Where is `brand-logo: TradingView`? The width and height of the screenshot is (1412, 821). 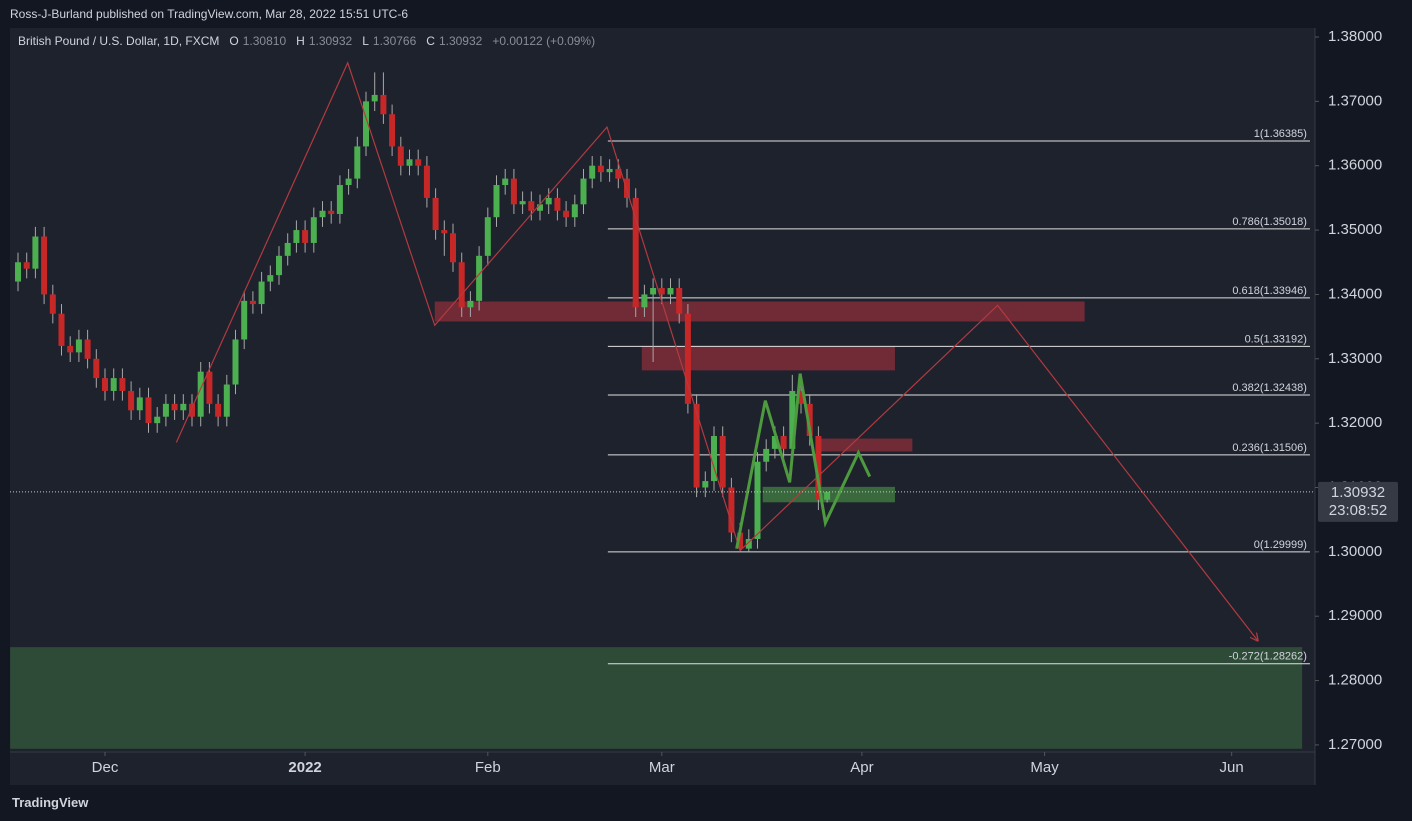 brand-logo: TradingView is located at coordinates (50, 802).